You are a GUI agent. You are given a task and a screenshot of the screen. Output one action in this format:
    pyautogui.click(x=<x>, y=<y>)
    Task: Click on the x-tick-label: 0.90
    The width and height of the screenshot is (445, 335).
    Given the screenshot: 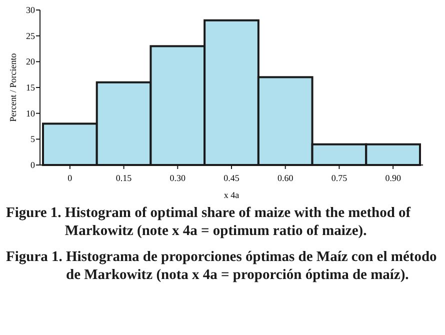 What is the action you would take?
    pyautogui.click(x=393, y=178)
    